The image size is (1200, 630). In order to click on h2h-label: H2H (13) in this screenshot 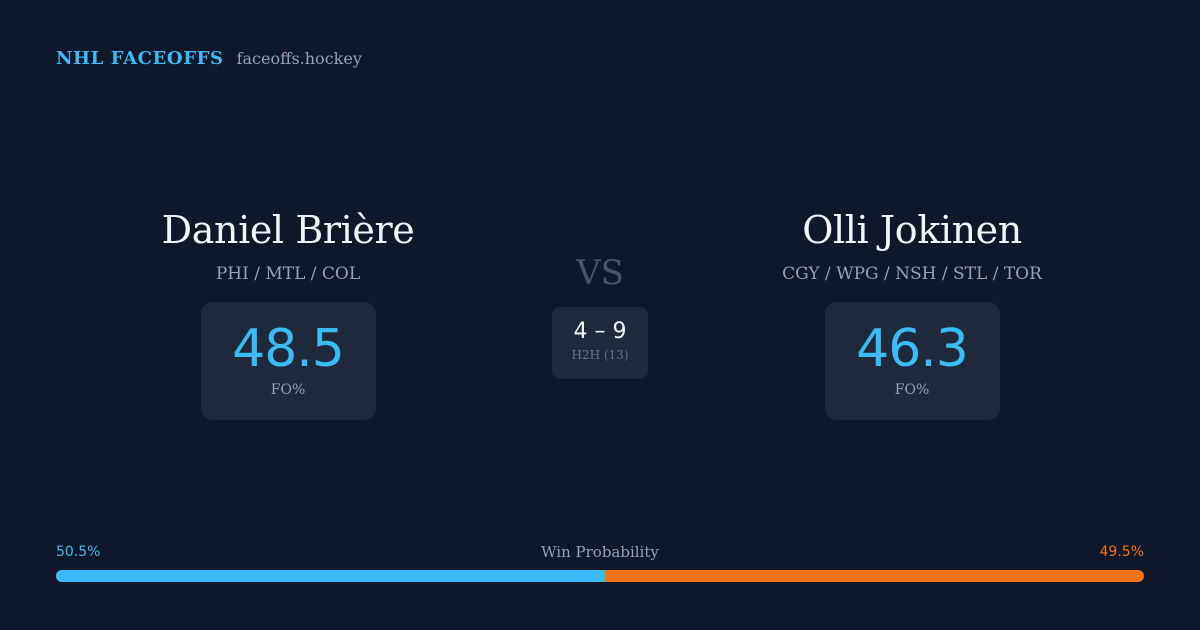, I will do `click(600, 355)`.